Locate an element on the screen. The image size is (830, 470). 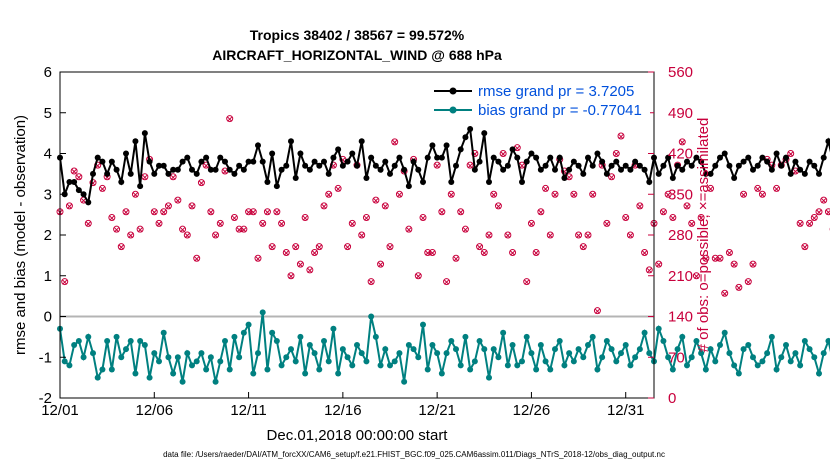
y-tick-left-label: 1 is located at coordinates (48, 276).